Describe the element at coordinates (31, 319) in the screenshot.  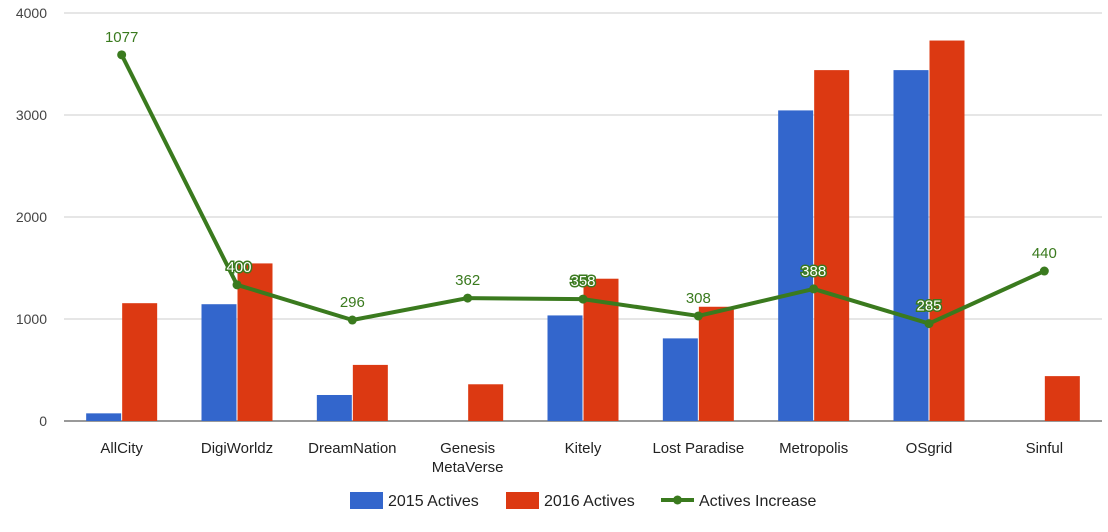
I see `y-tick-label: 1000` at that location.